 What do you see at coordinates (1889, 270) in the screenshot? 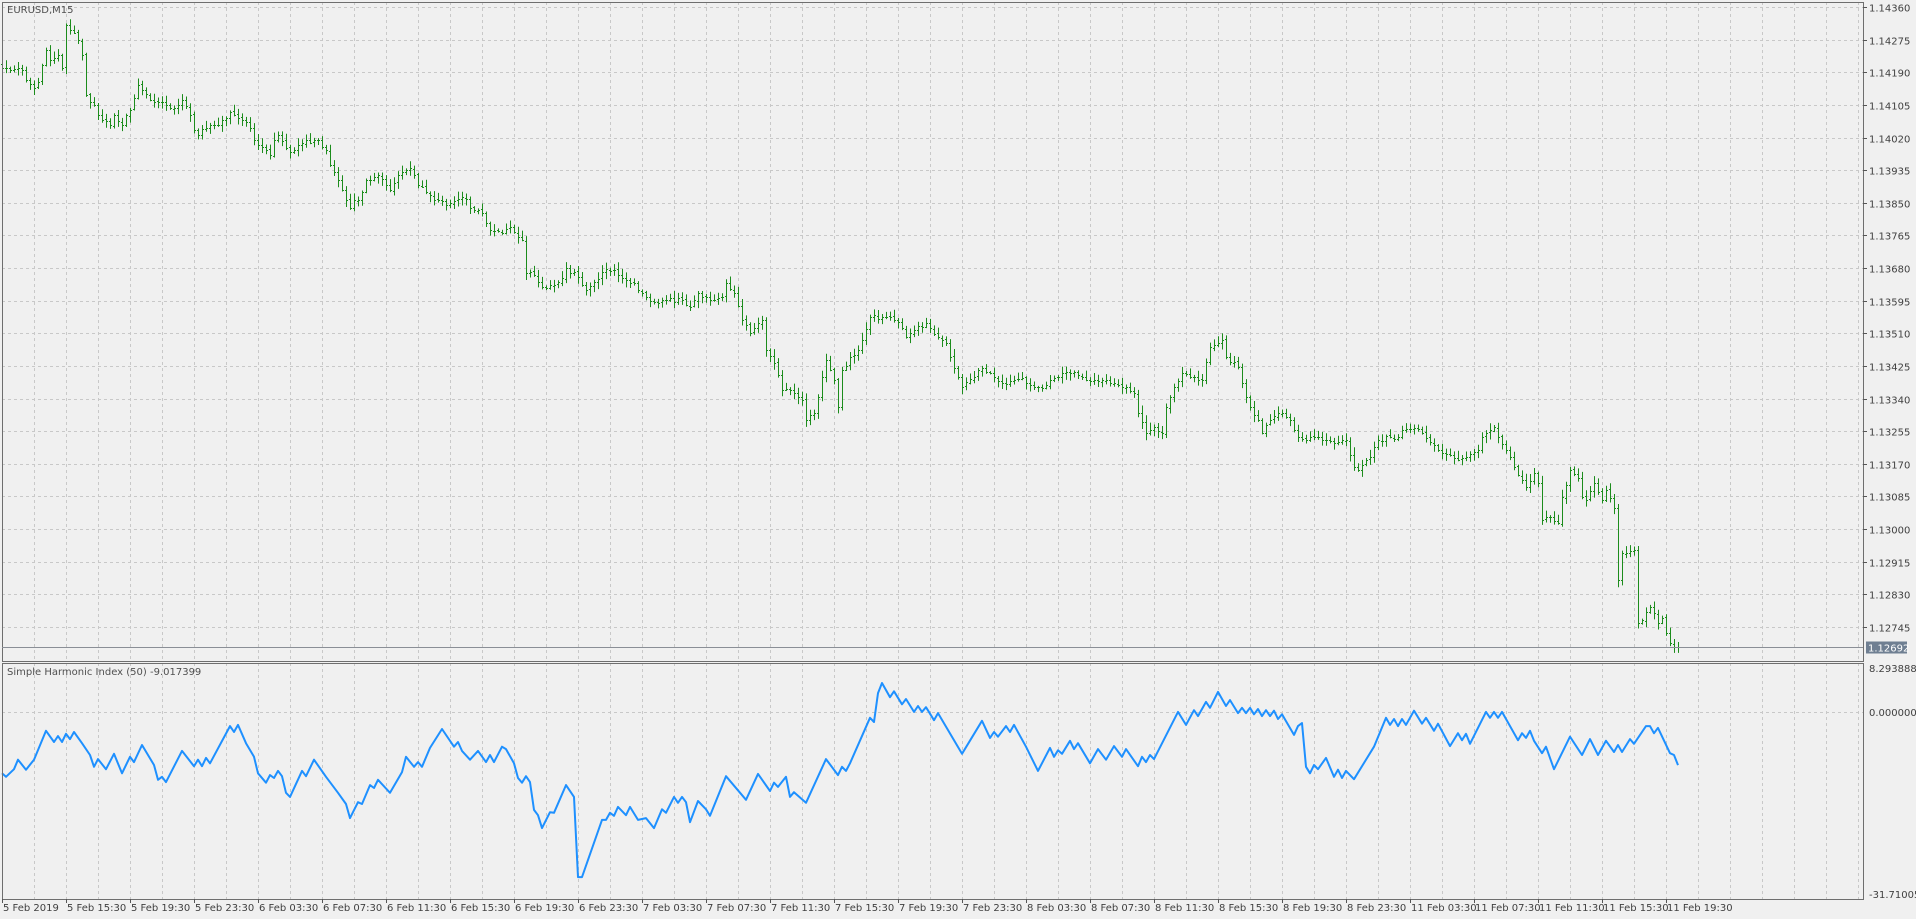
I see `y-tick-label: 1.13680` at bounding box center [1889, 270].